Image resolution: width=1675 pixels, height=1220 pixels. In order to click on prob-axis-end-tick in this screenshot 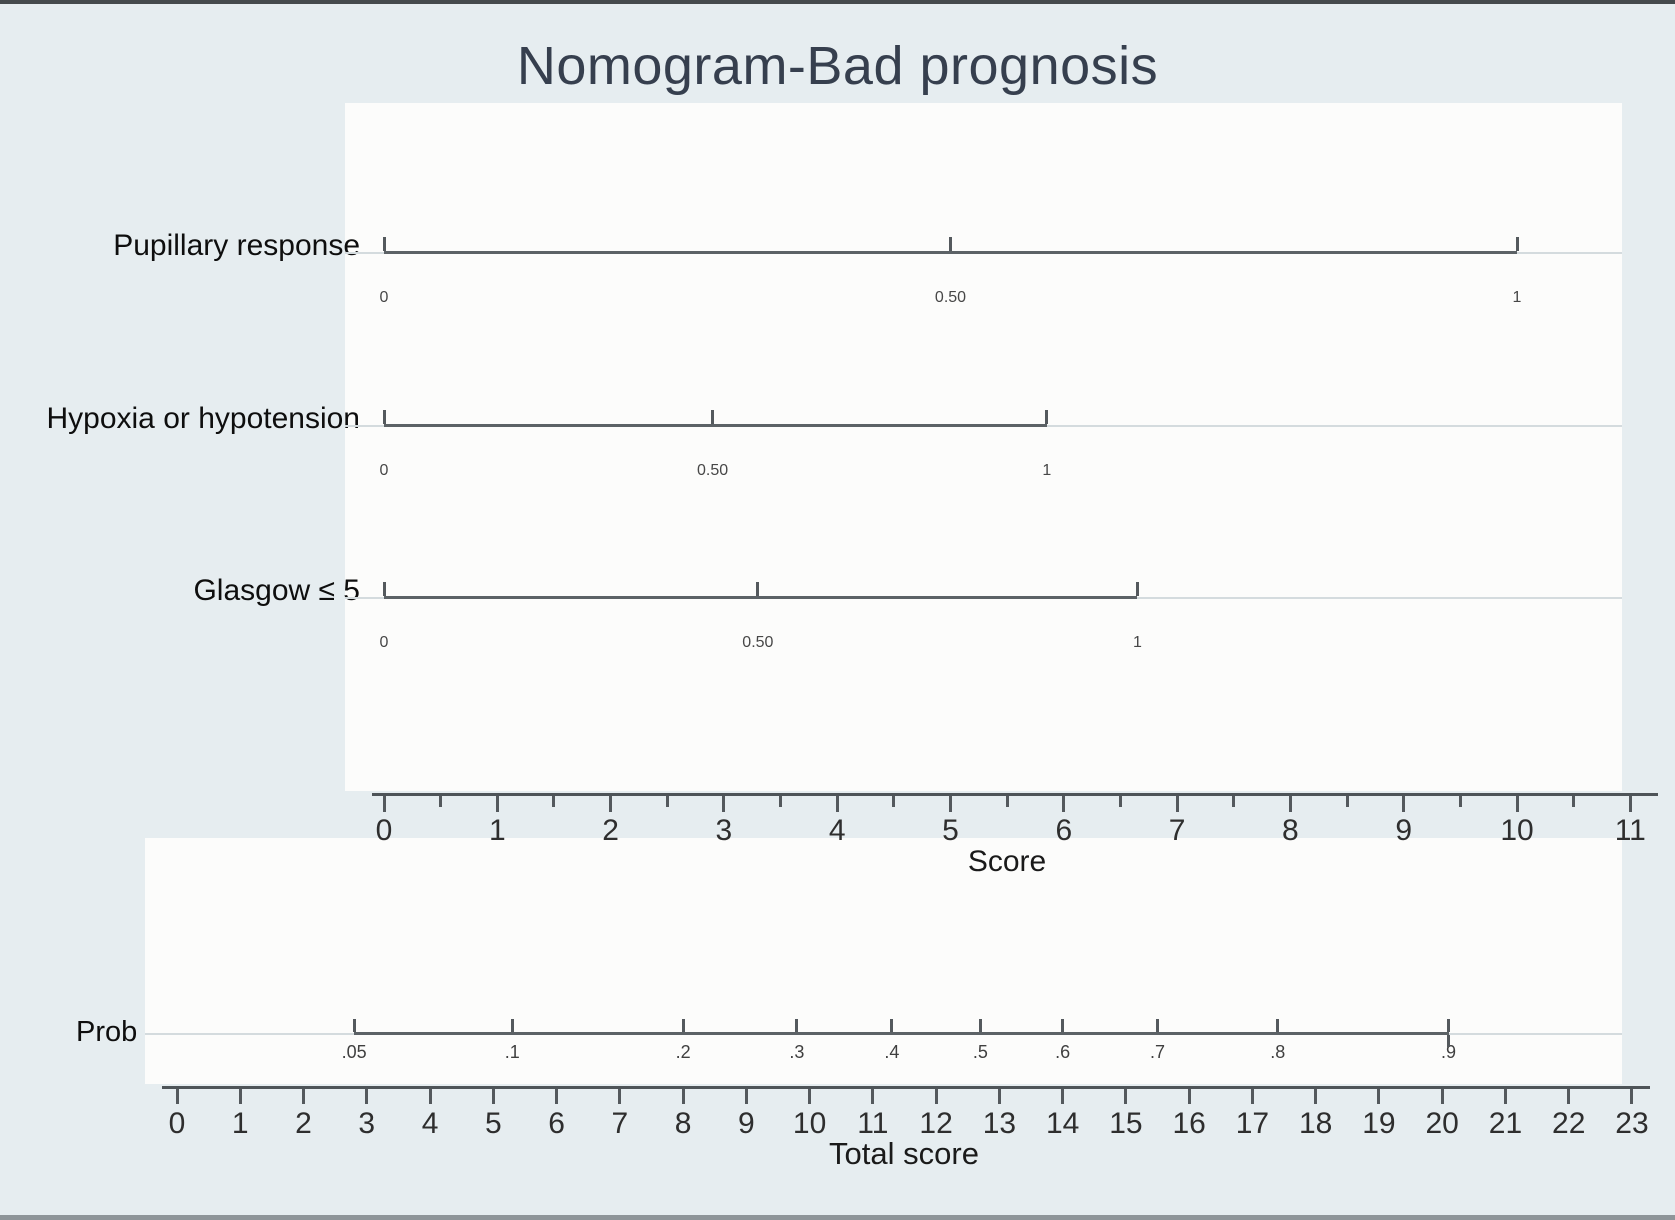, I will do `click(1449, 1041)`.